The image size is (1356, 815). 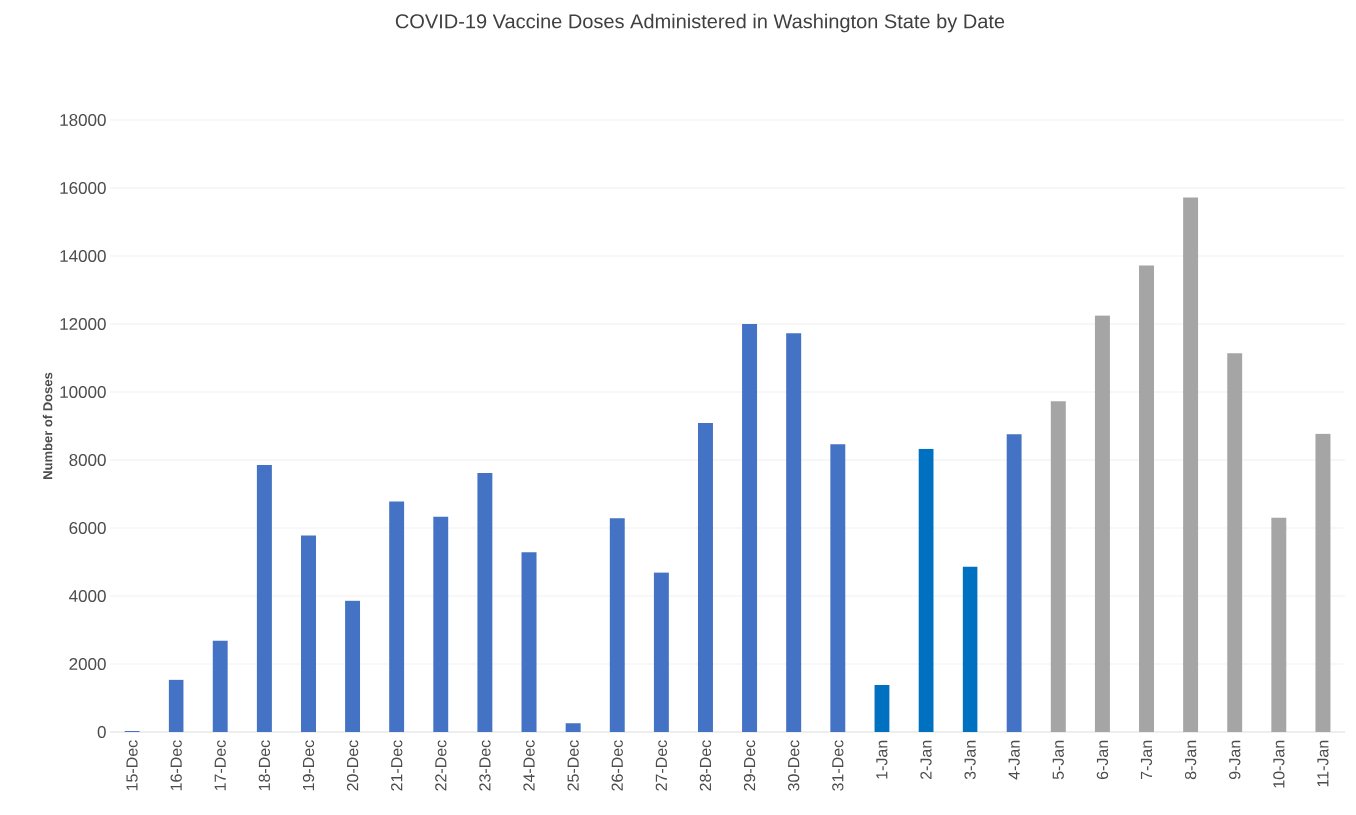 What do you see at coordinates (83, 256) in the screenshot?
I see `y-tick-label: 14000` at bounding box center [83, 256].